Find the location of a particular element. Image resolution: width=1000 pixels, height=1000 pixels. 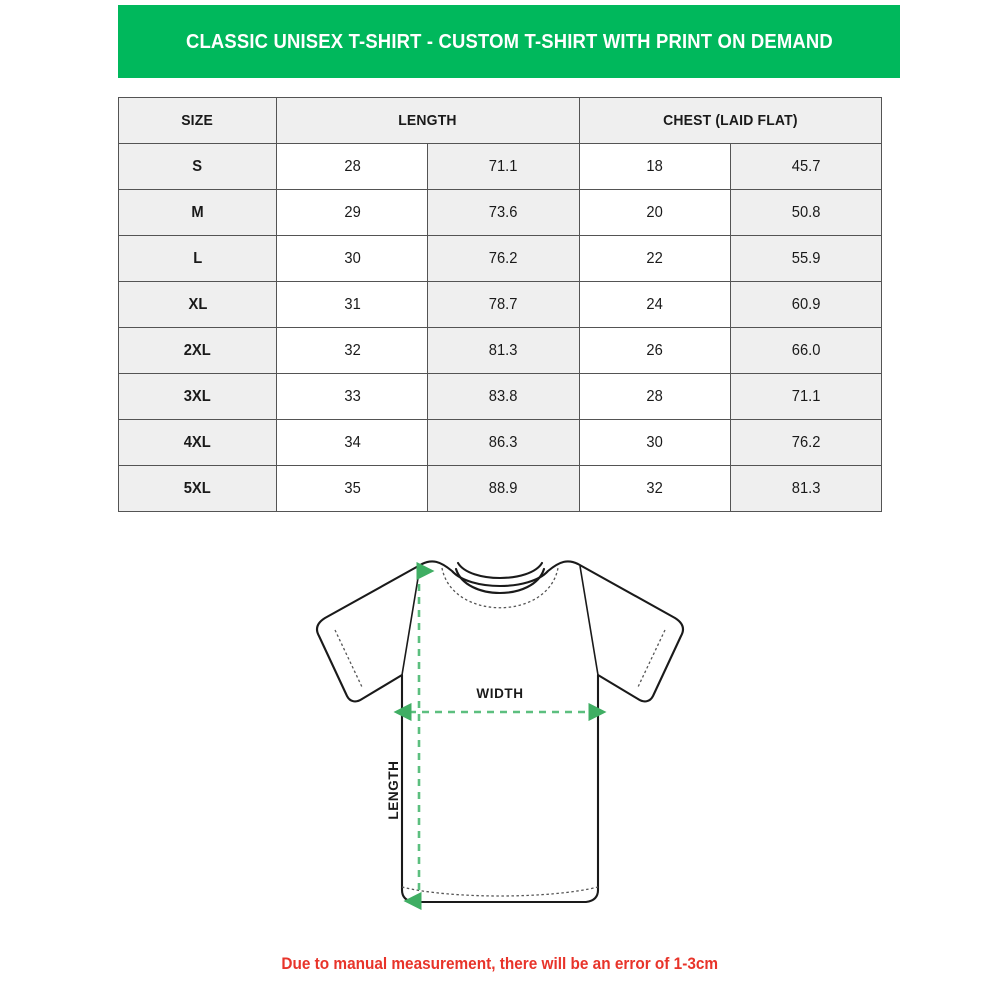

cell-chest-in: 26 is located at coordinates (654, 350).